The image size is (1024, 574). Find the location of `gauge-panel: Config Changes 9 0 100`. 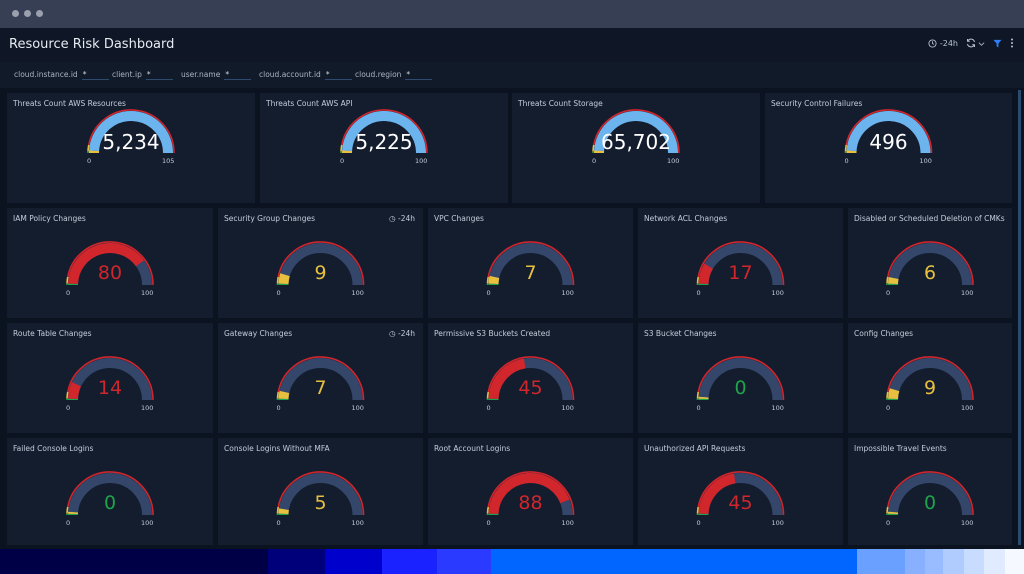

gauge-panel: Config Changes 9 0 100 is located at coordinates (930, 378).